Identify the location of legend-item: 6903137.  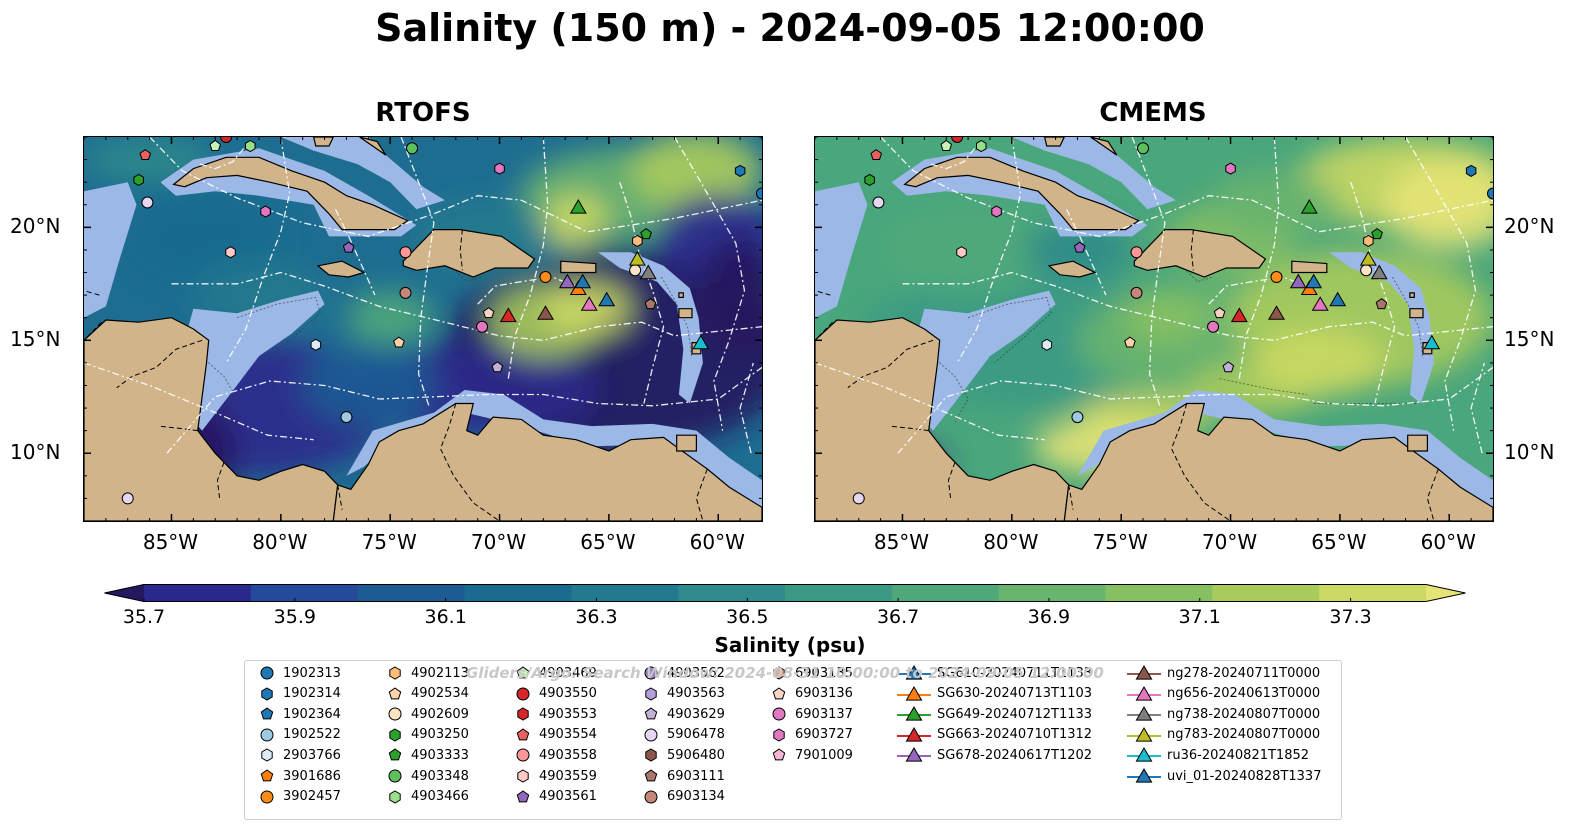
(811, 714).